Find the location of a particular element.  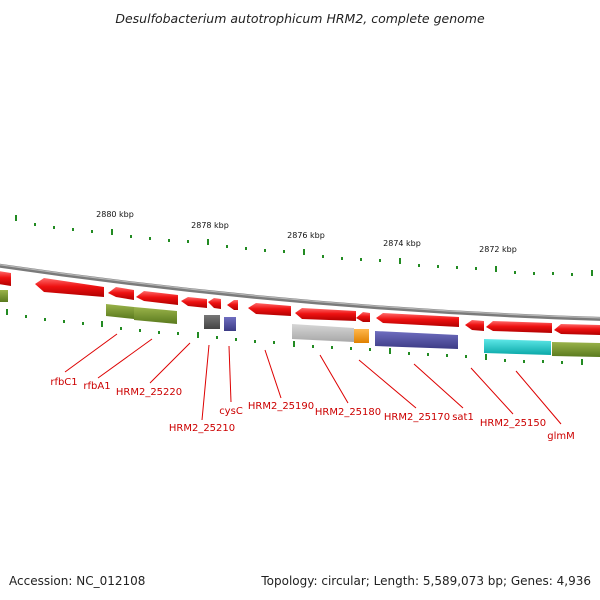

feature-bars is located at coordinates (300, 323).